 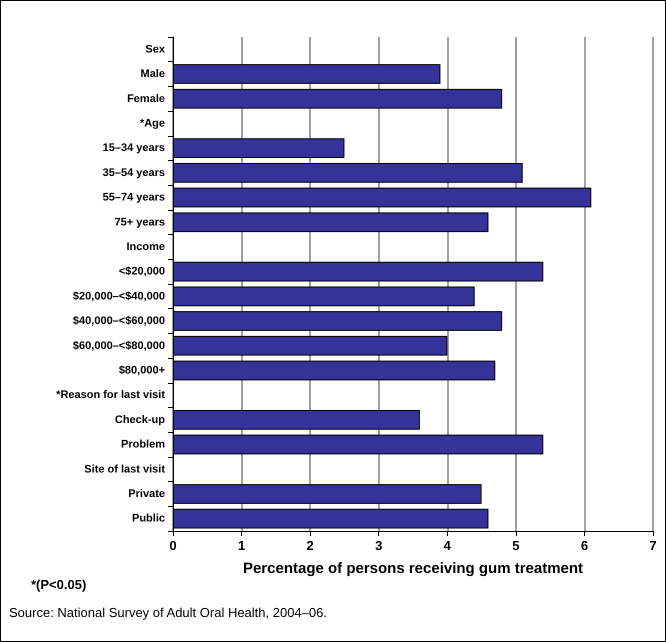 I want to click on y-tick-label: Site of last visit, so click(x=125, y=469).